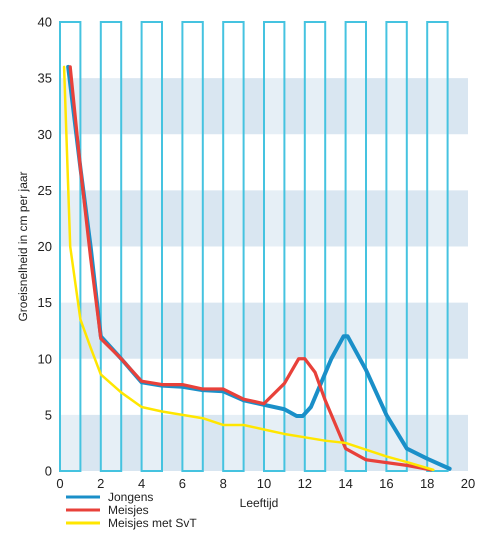 The width and height of the screenshot is (478, 537). Describe the element at coordinates (48, 414) in the screenshot. I see `y-tick-label: 5` at that location.